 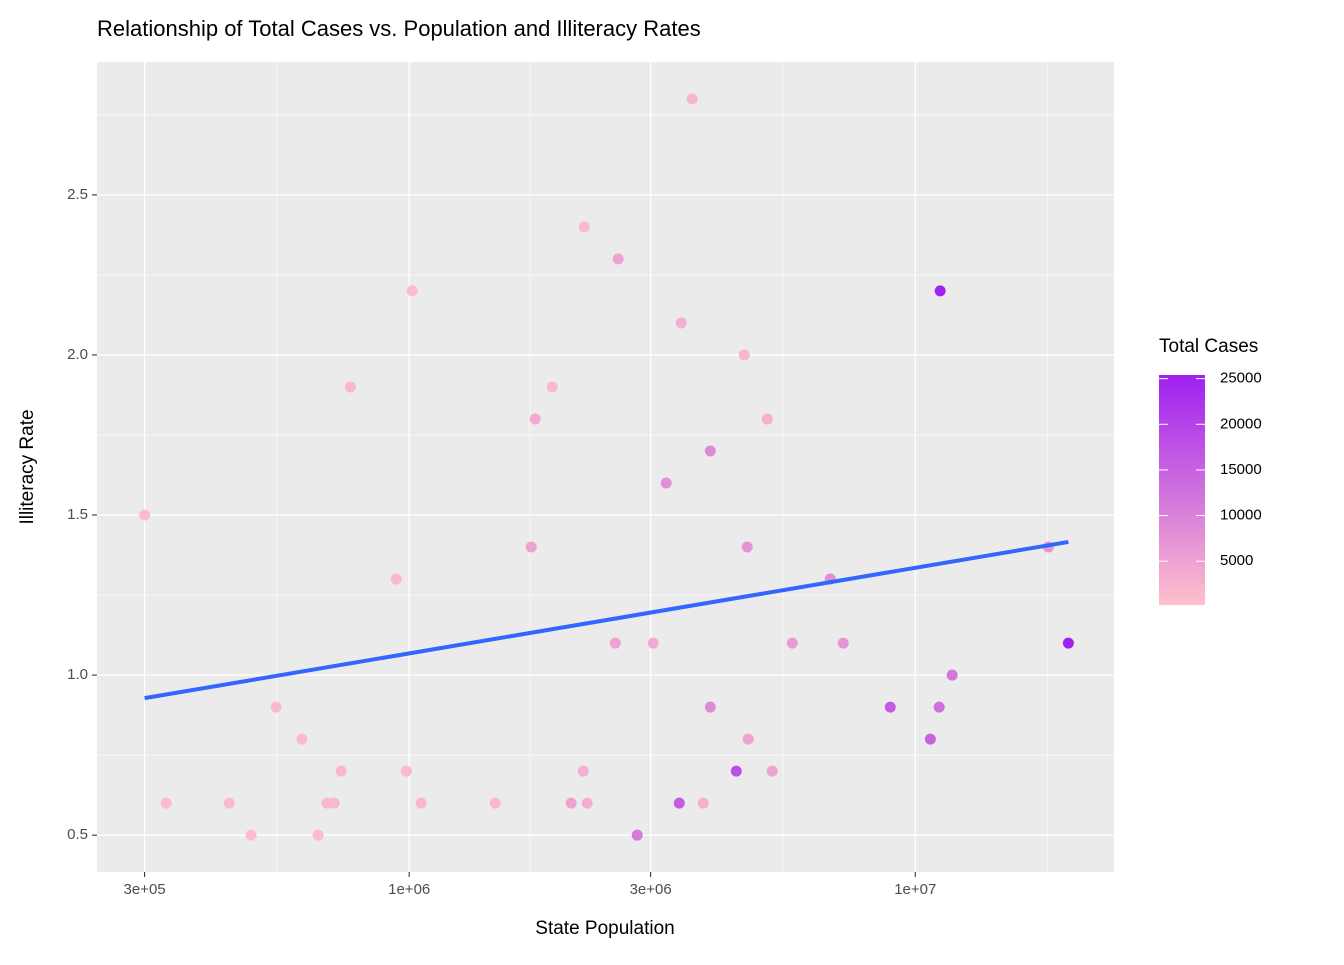 I want to click on legend-title: Total Cases, so click(x=1208, y=346).